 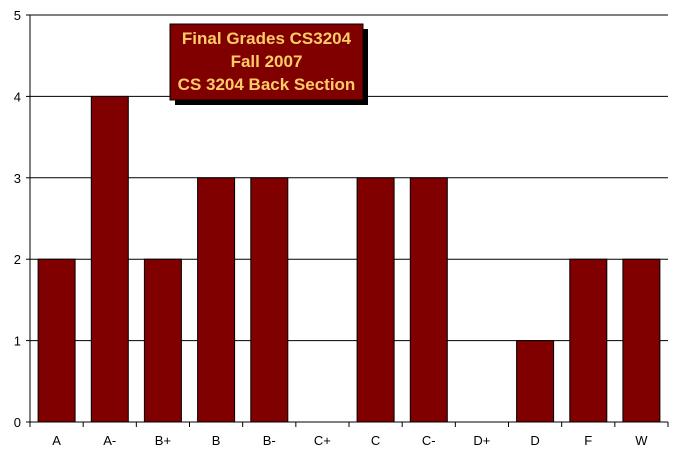 I want to click on bar-b, so click(x=216, y=300).